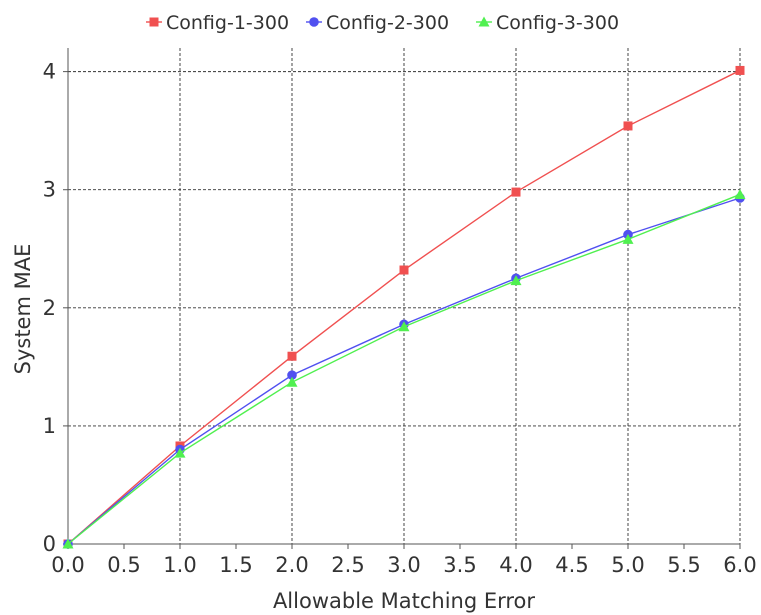  Describe the element at coordinates (235, 565) in the screenshot. I see `x-tick-label: 1.5` at that location.